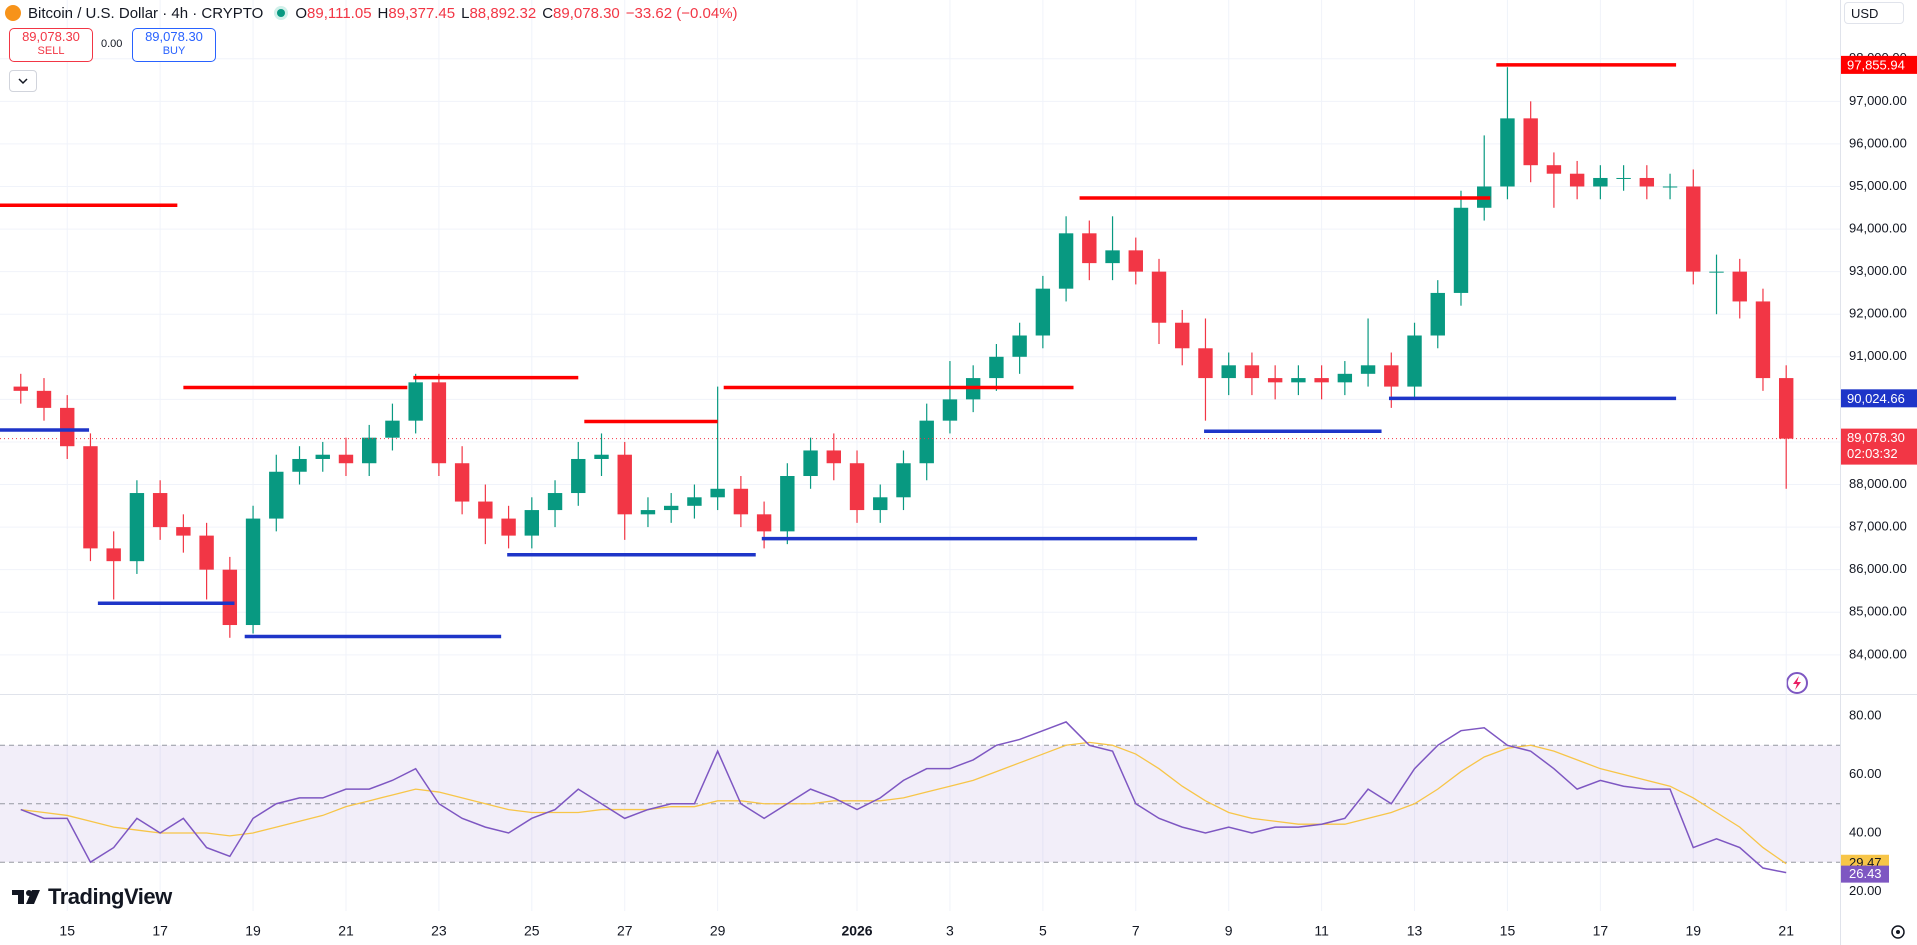 Image resolution: width=1917 pixels, height=945 pixels. I want to click on last-price-tag, so click(1879, 446).